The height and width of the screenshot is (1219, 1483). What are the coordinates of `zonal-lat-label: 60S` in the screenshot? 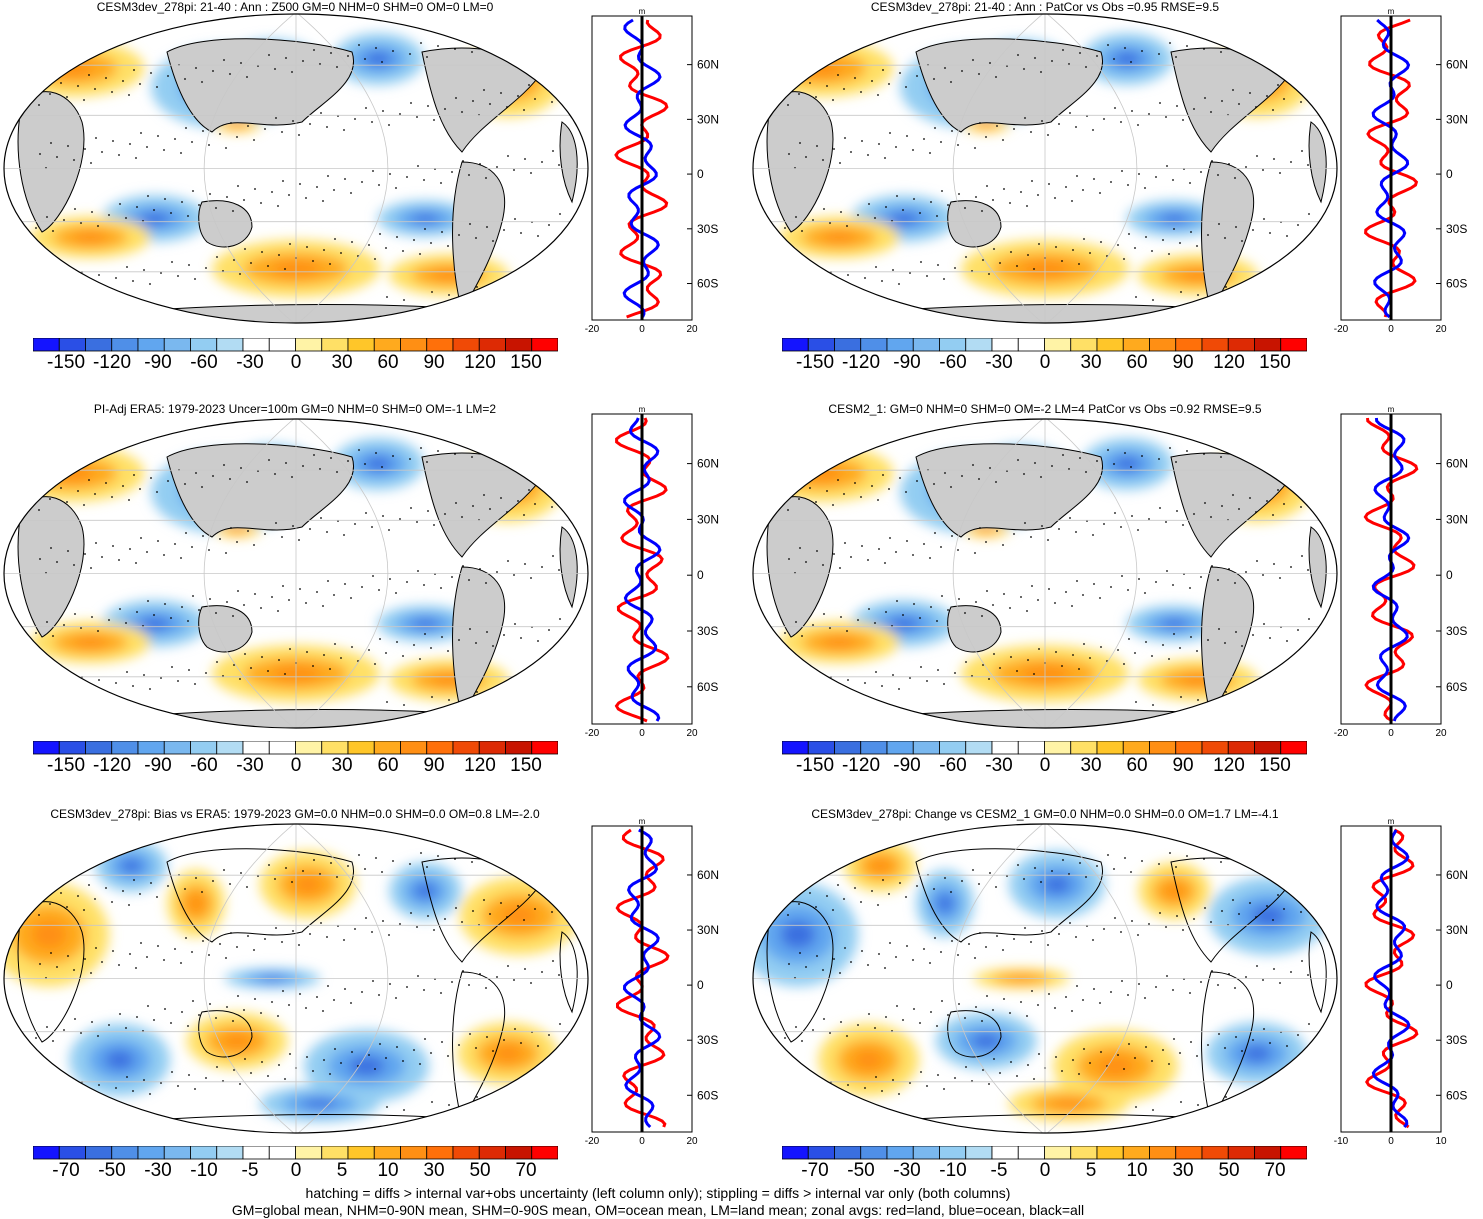 It's located at (1456, 284).